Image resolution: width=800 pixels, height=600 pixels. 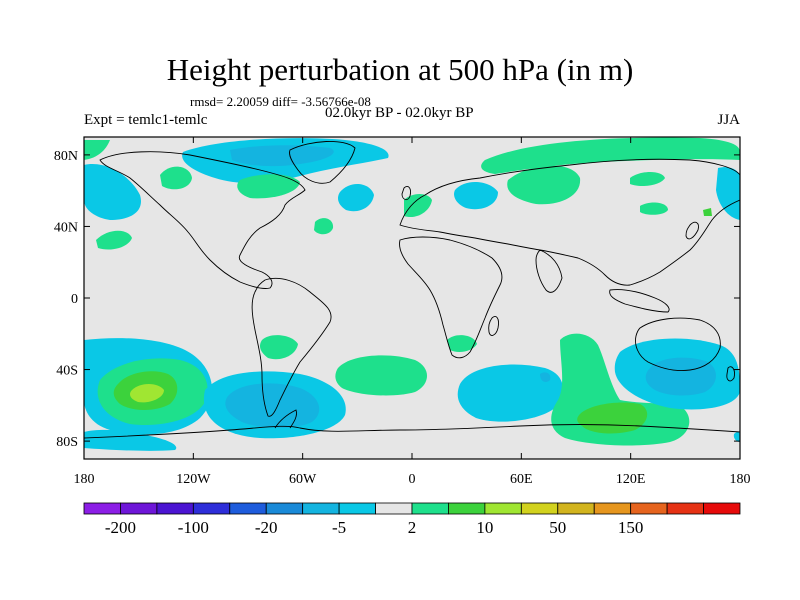 What do you see at coordinates (549, 271) in the screenshot?
I see `coast-india` at bounding box center [549, 271].